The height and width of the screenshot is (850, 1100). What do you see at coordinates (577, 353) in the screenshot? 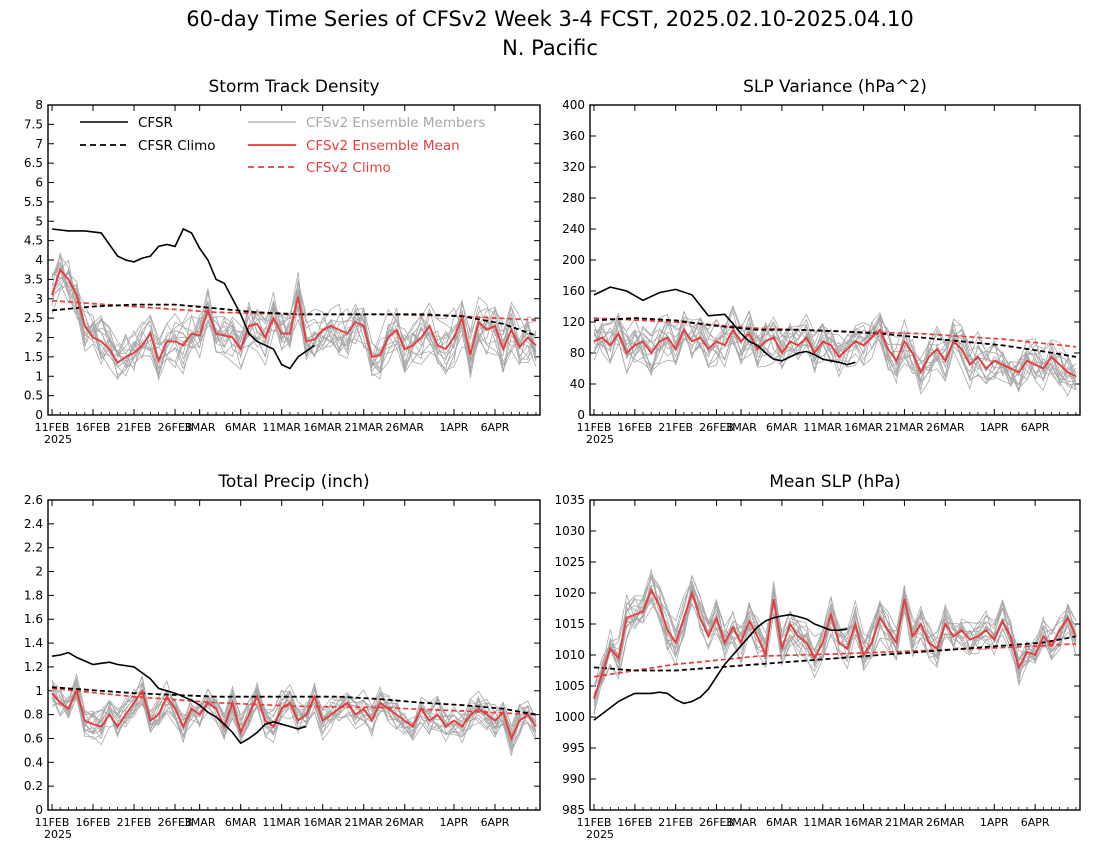
I see `p1-y-tick-label: 80` at bounding box center [577, 353].